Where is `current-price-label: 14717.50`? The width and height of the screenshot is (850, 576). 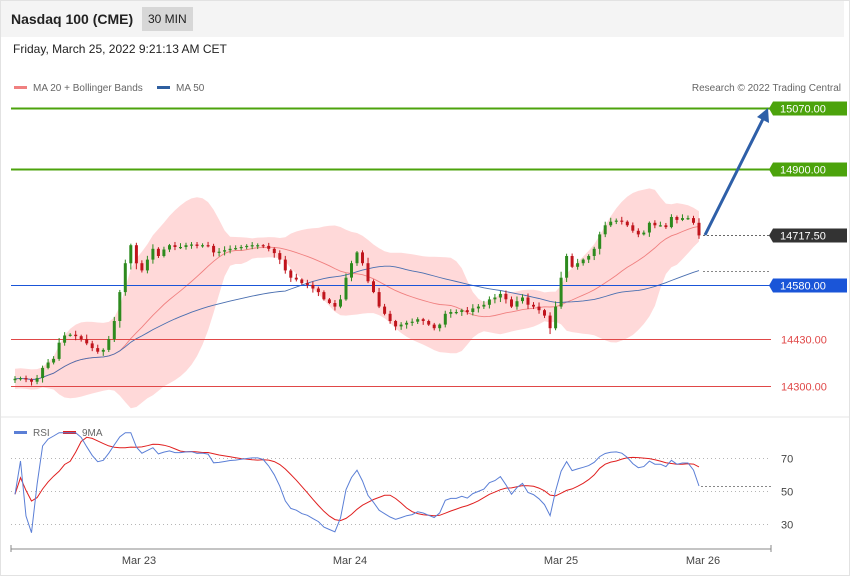
current-price-label: 14717.50 is located at coordinates (803, 237).